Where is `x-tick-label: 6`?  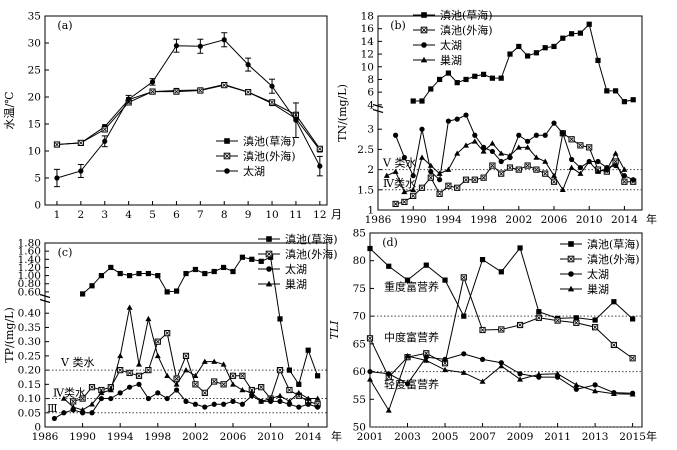
x-tick-label: 6 is located at coordinates (176, 215).